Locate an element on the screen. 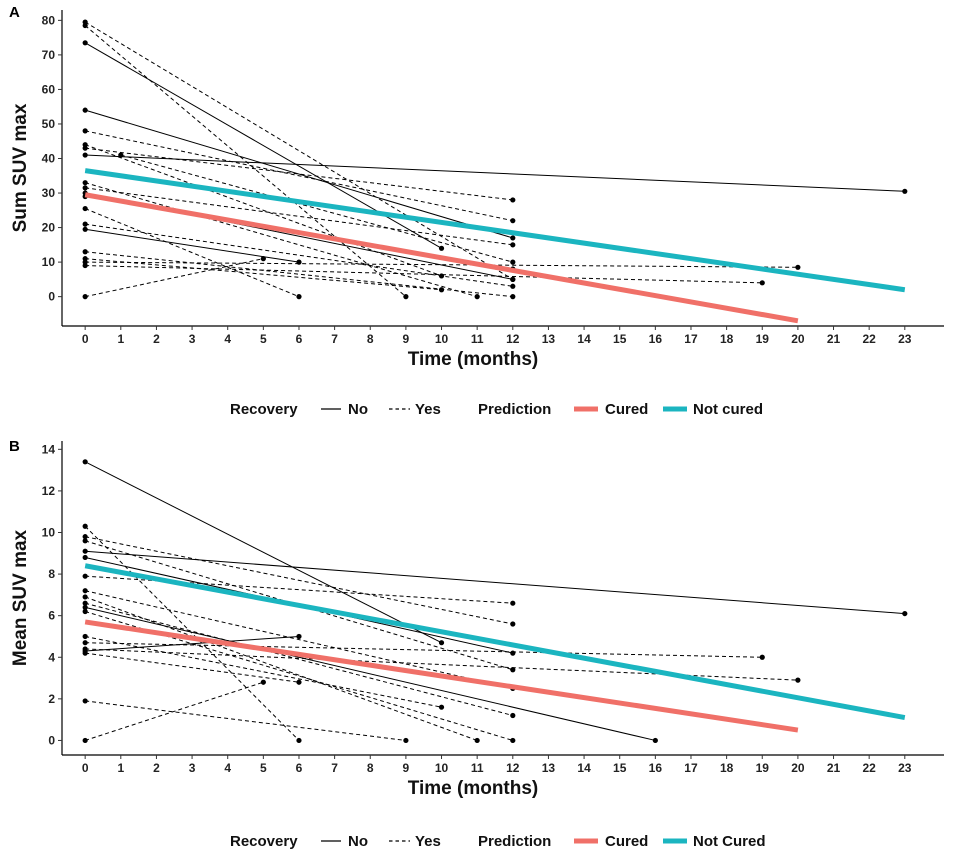  x-tick-label: 17 is located at coordinates (691, 339).